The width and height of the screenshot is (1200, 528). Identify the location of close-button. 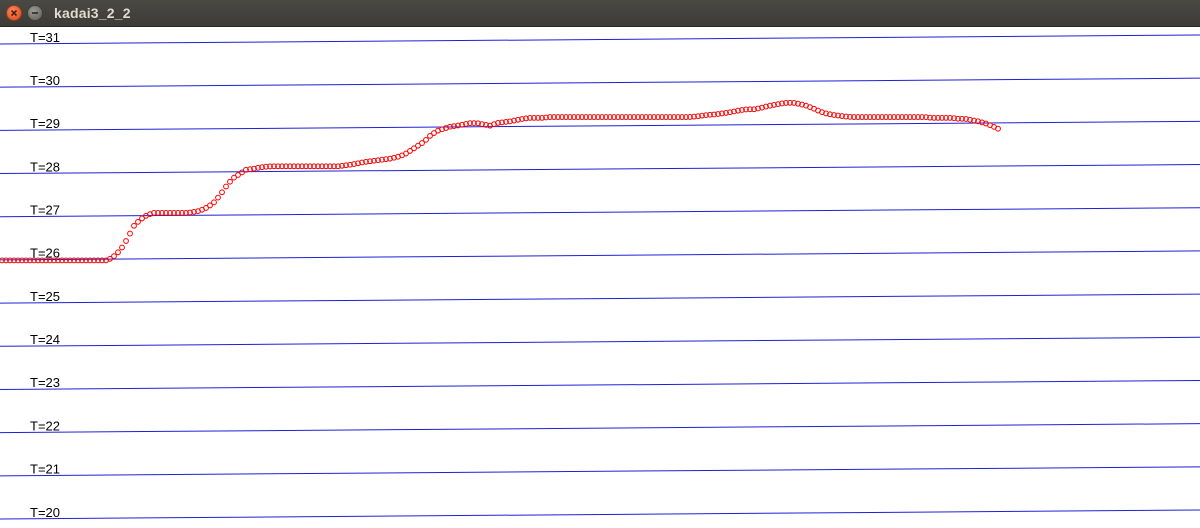
(14, 13).